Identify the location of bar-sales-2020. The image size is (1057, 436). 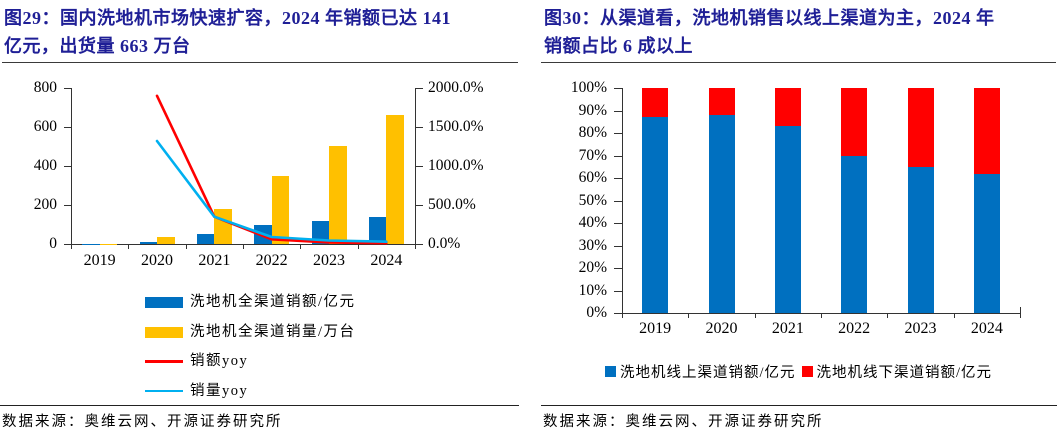
(148, 243).